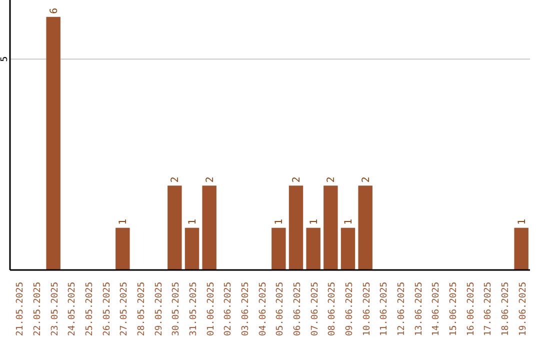  I want to click on x-tick-label: 14.06.2025, so click(437, 309).